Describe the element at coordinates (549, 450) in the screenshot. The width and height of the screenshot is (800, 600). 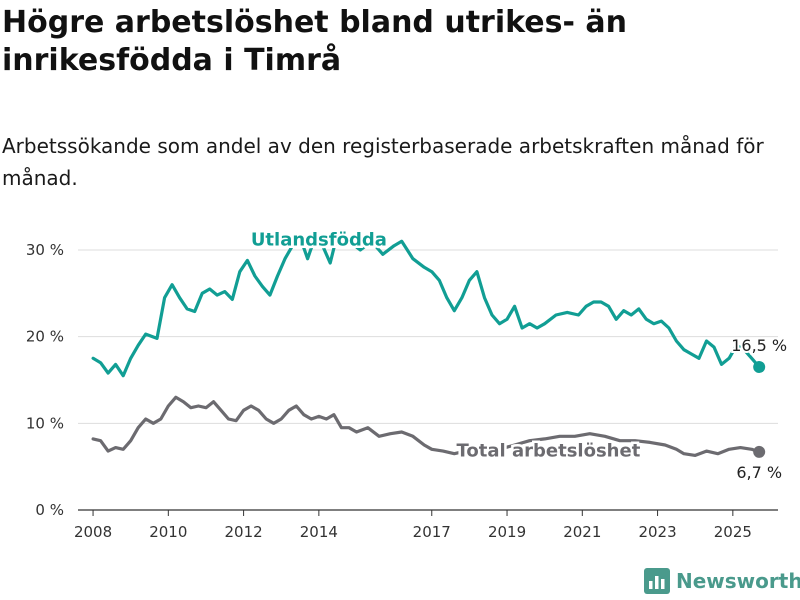
I see `series-name-label-2: Total arbetslöshet` at that location.